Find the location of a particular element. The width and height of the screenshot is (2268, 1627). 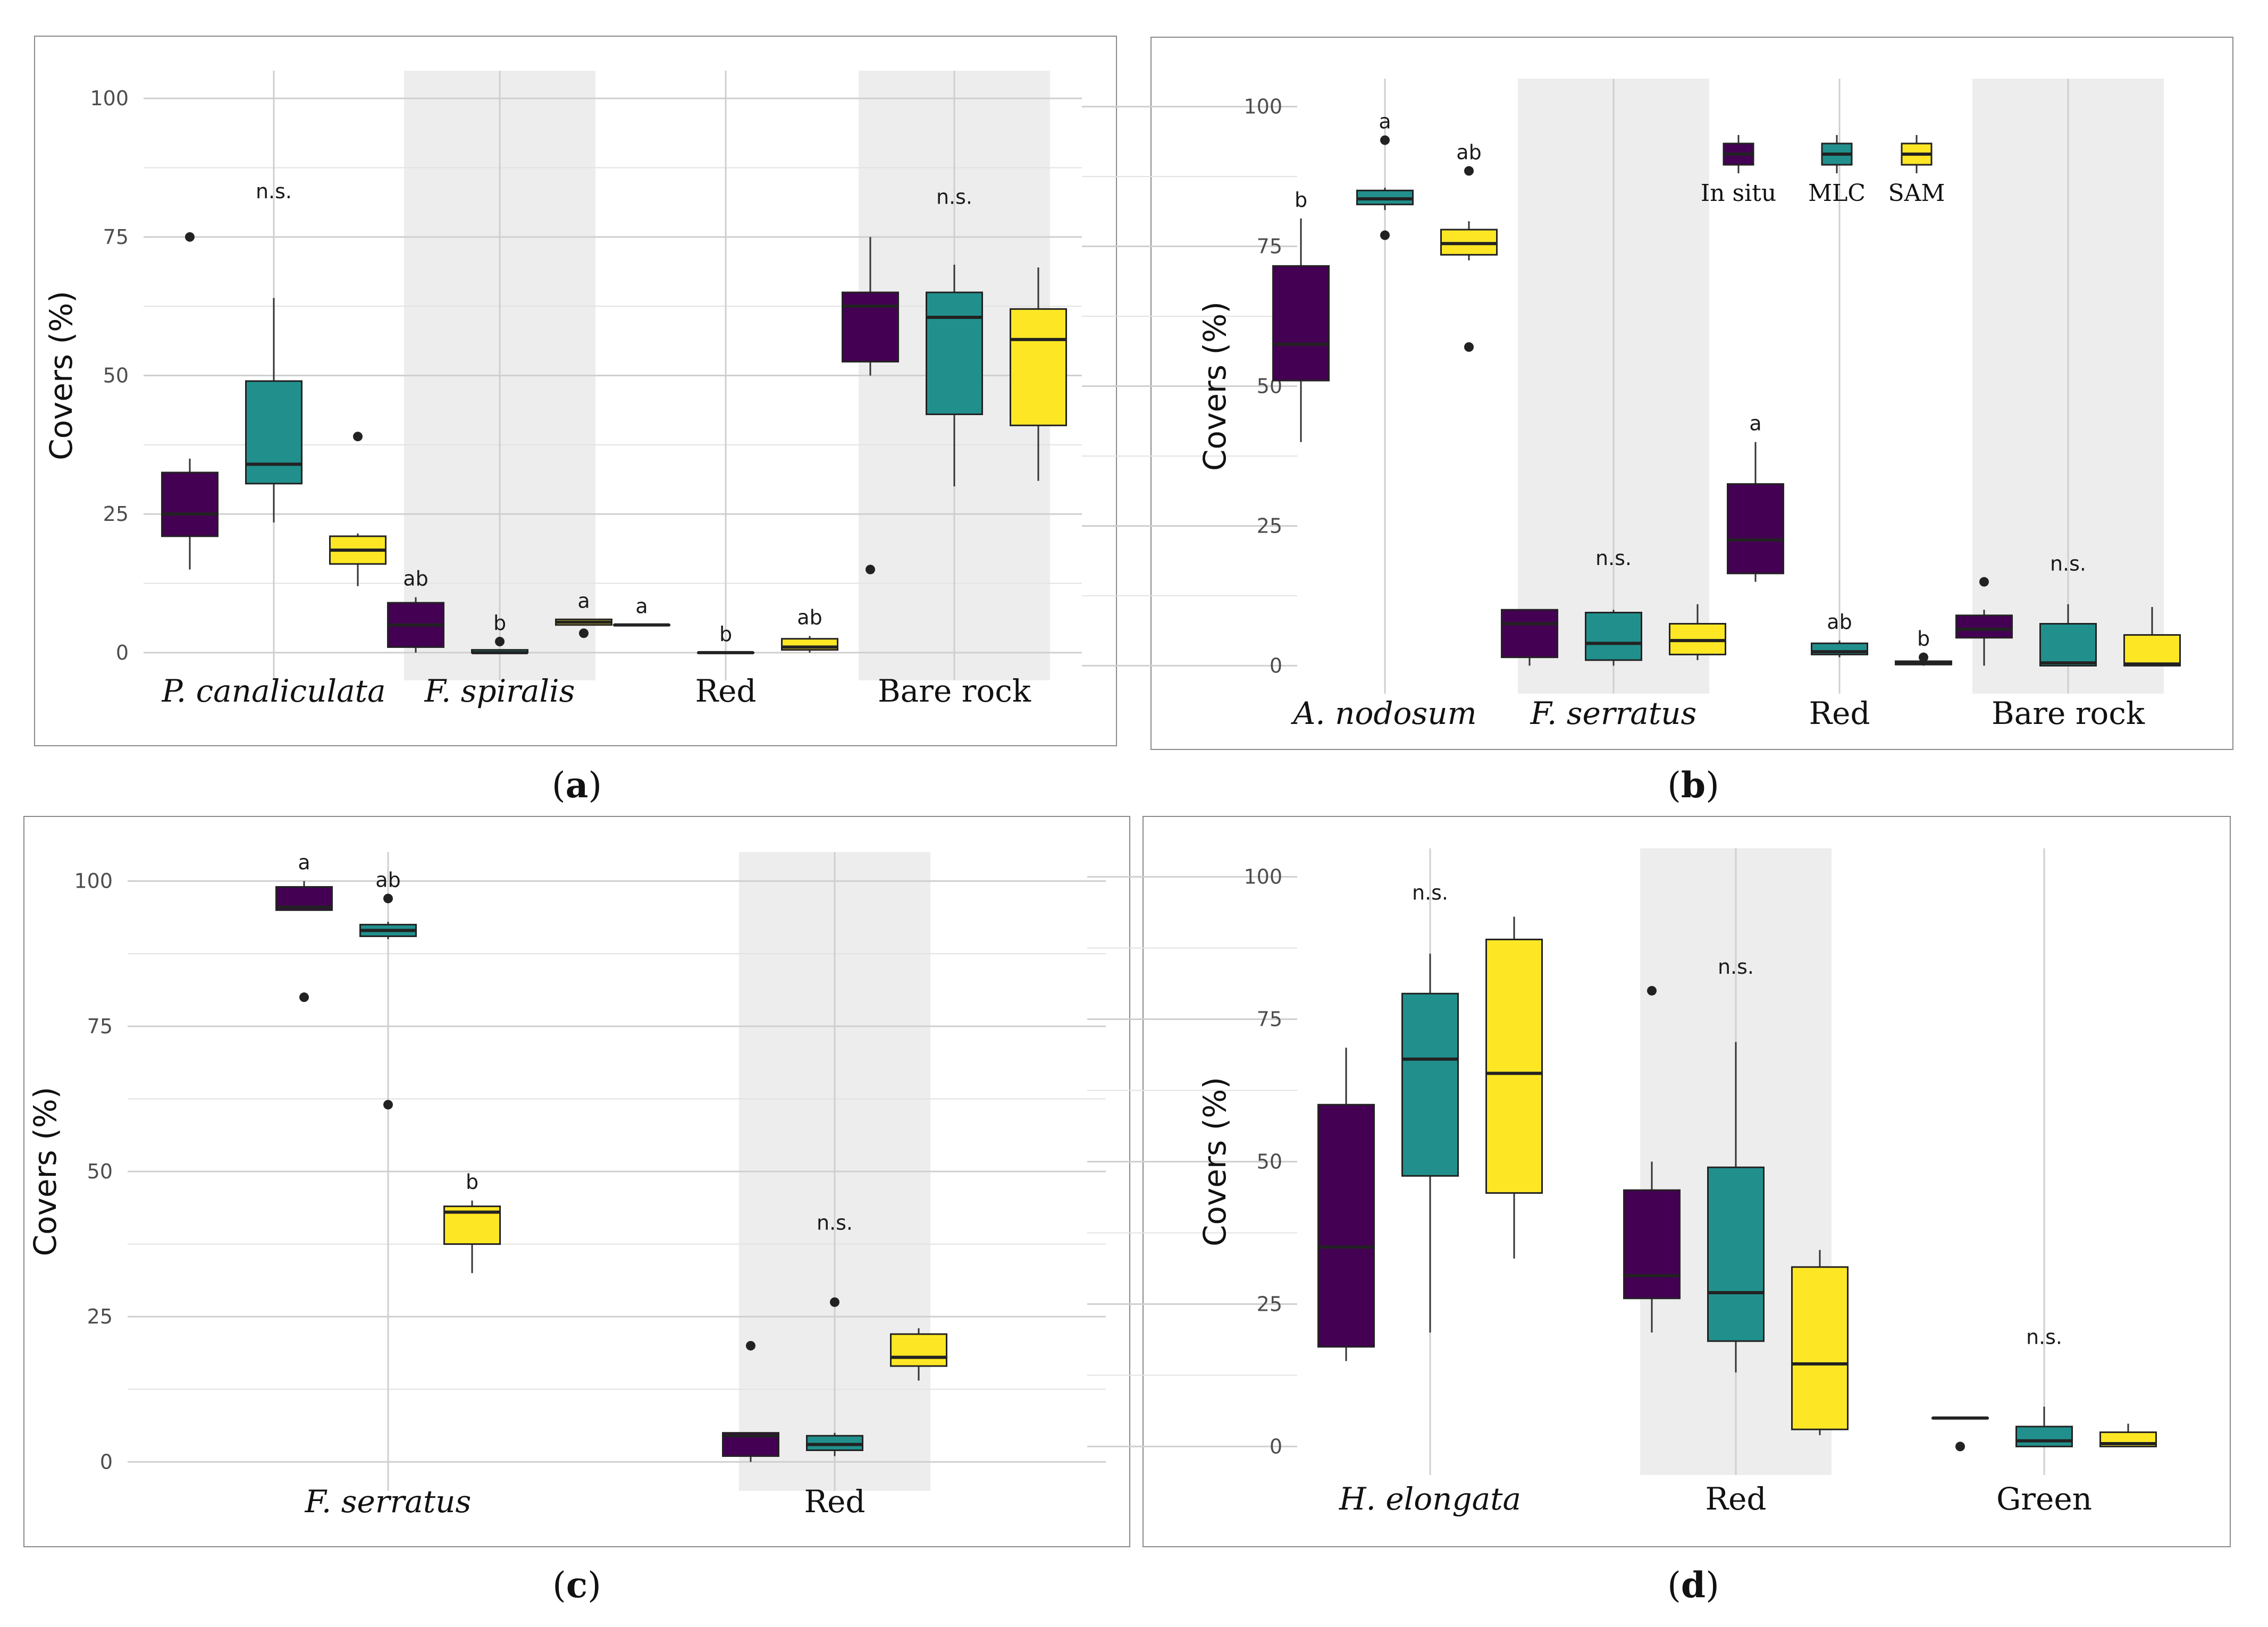

category-label: H. elongata is located at coordinates (1430, 1499).